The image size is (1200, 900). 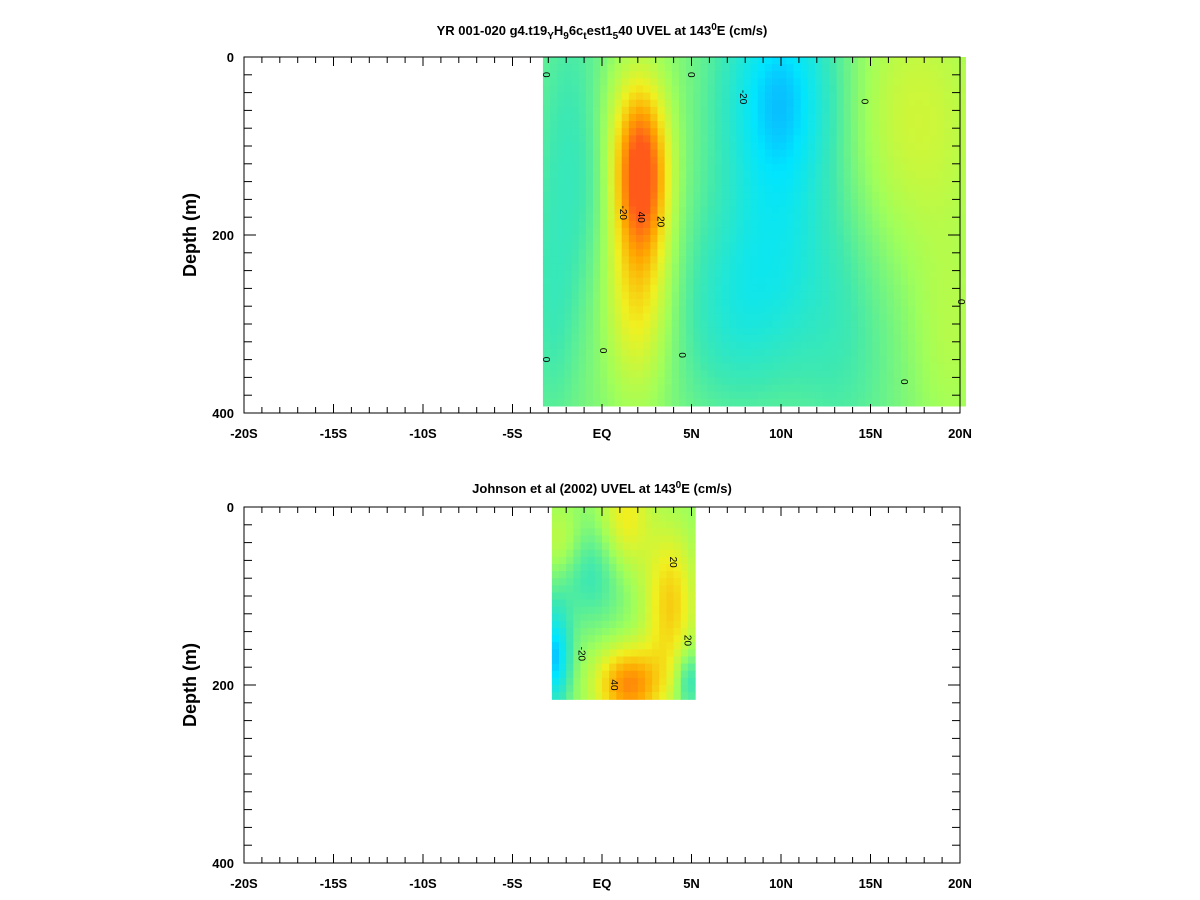 What do you see at coordinates (691, 433) in the screenshot?
I see `x-tick-label: 5N` at bounding box center [691, 433].